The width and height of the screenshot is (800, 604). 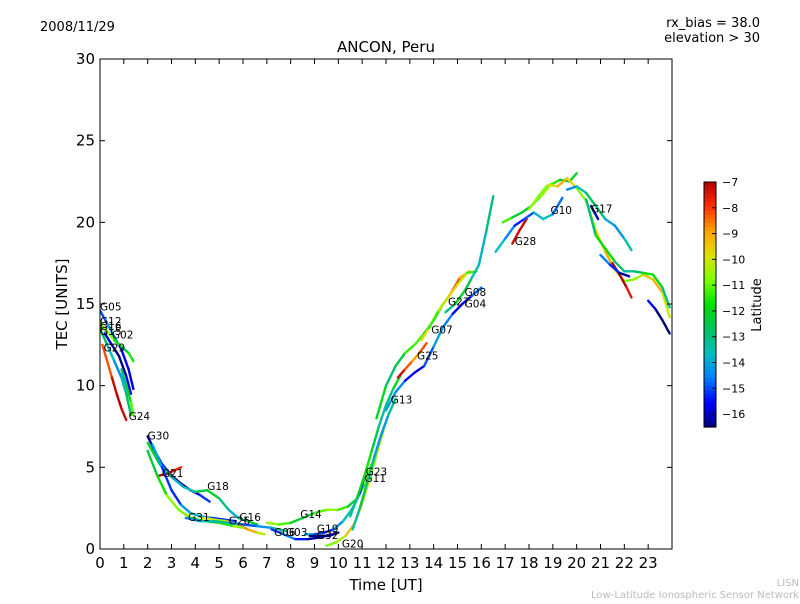 I want to click on series-g15, so click(x=116, y=372).